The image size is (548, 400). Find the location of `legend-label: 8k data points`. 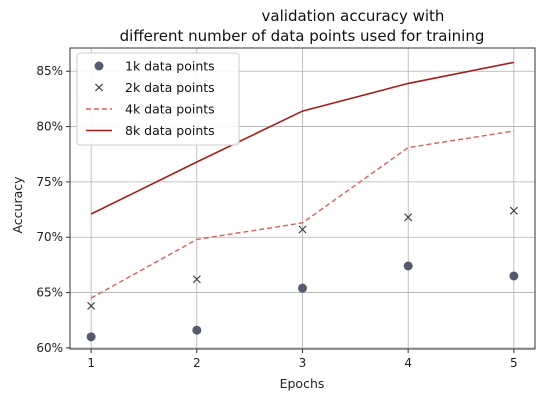

legend-label: 8k data points is located at coordinates (170, 130).